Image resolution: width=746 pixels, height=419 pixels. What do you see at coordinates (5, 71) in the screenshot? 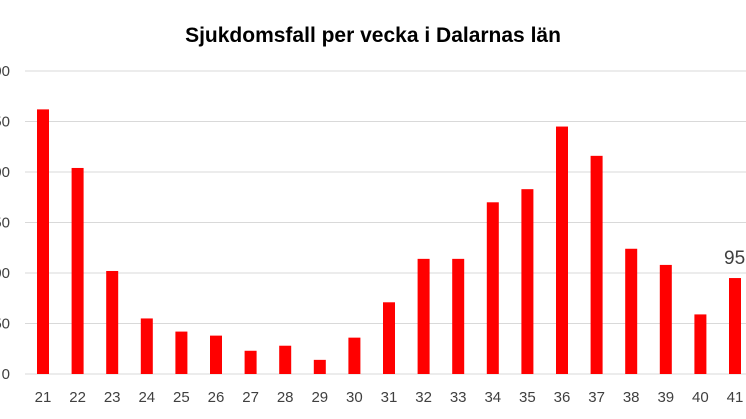
I see `y-tick-label: 300` at bounding box center [5, 71].